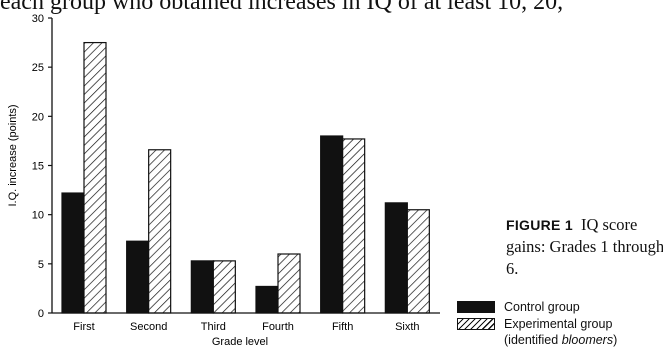  Describe the element at coordinates (561, 340) in the screenshot. I see `legend-label-experimental-sub: (identified bloomers)` at that location.